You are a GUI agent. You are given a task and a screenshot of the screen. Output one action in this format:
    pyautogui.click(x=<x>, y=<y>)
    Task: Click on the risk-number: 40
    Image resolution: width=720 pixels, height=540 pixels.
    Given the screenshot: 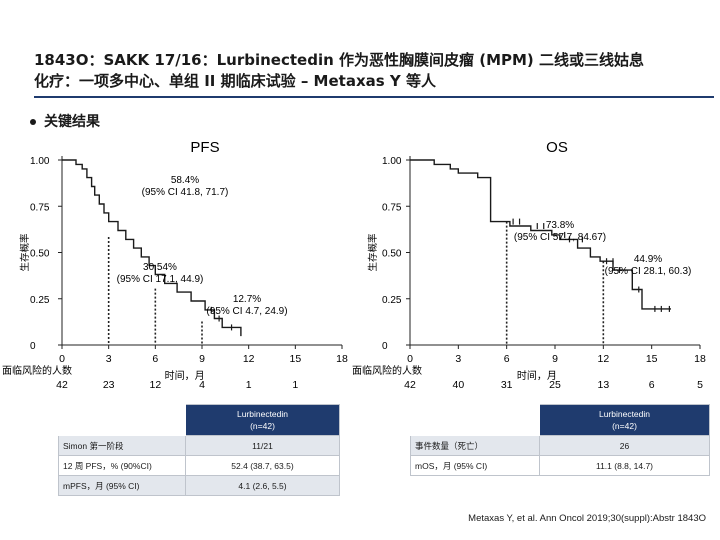 What is the action you would take?
    pyautogui.click(x=458, y=385)
    